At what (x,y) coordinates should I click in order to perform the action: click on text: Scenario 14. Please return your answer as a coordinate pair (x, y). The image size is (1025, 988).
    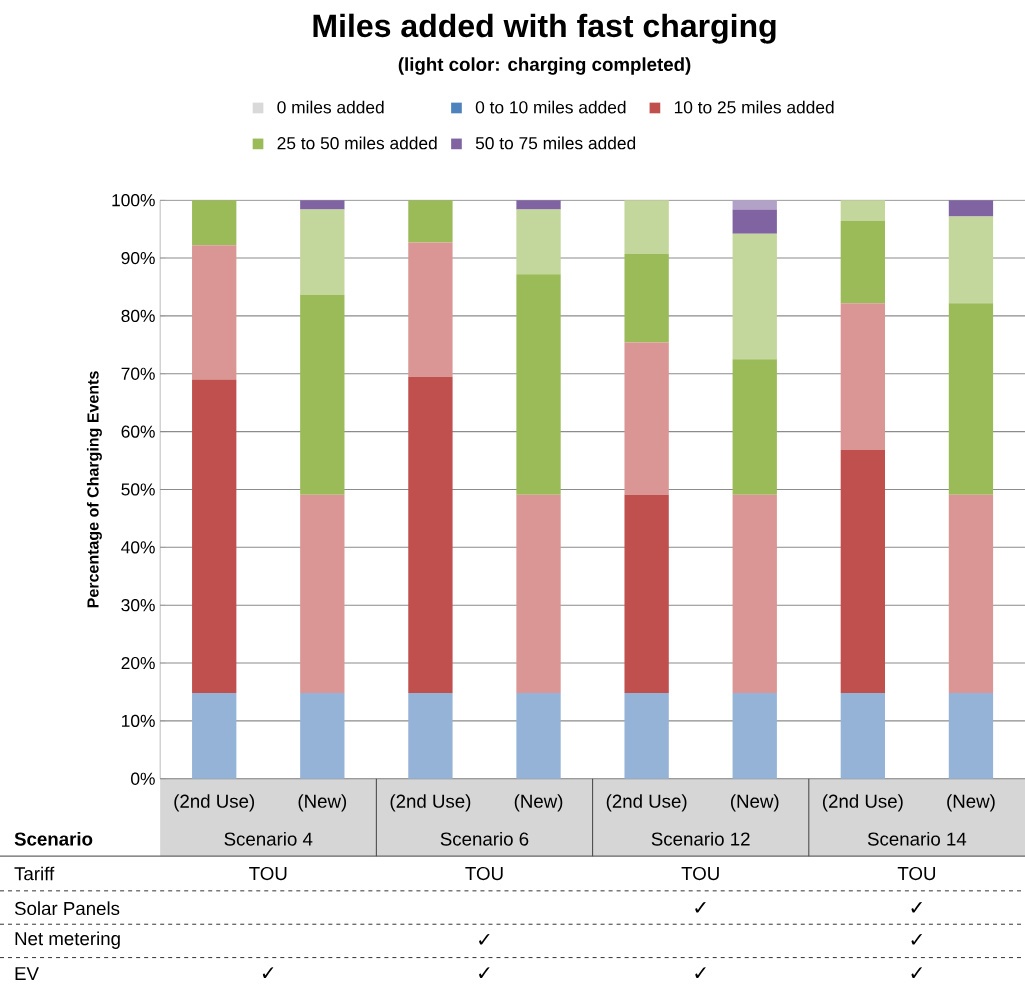
    Looking at the image, I should click on (917, 838).